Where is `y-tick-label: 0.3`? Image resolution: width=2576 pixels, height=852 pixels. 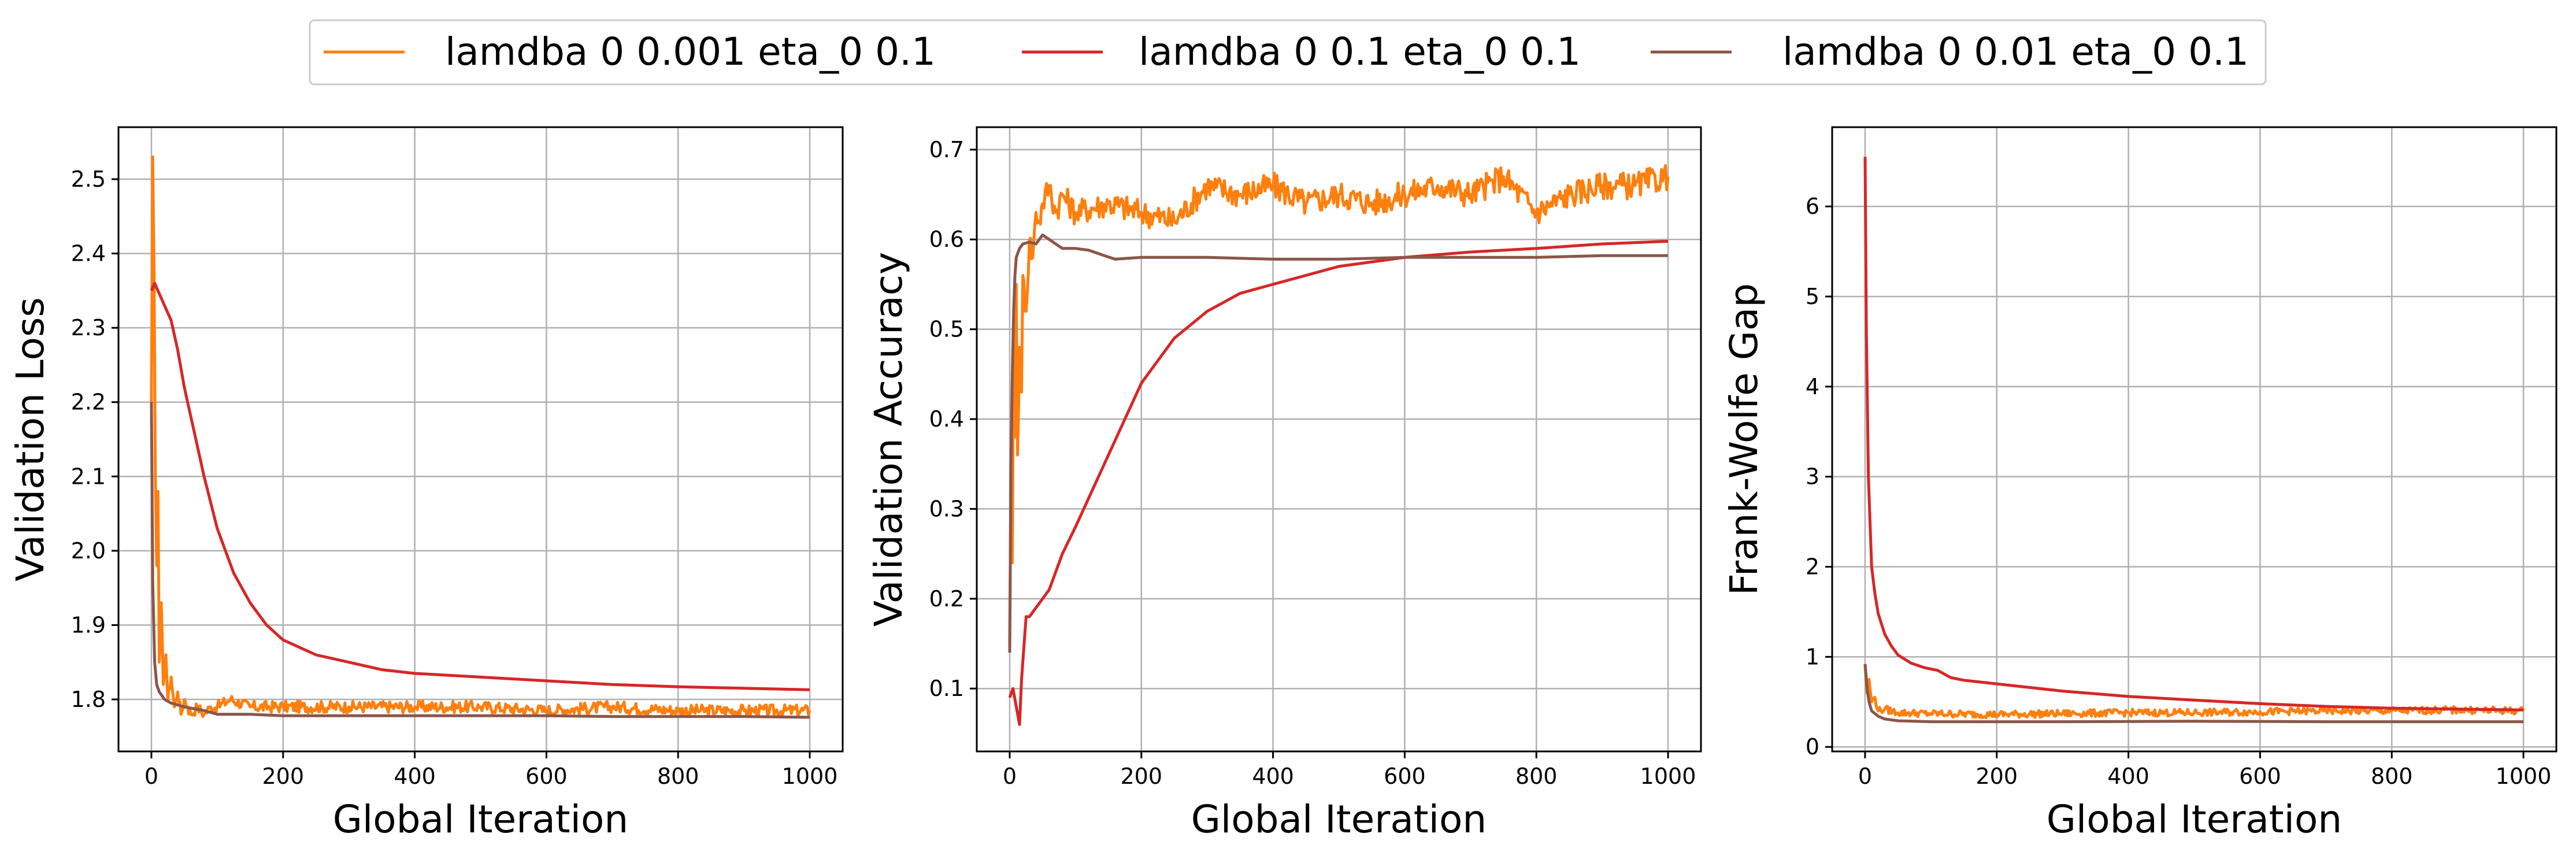 y-tick-label: 0.3 is located at coordinates (947, 509).